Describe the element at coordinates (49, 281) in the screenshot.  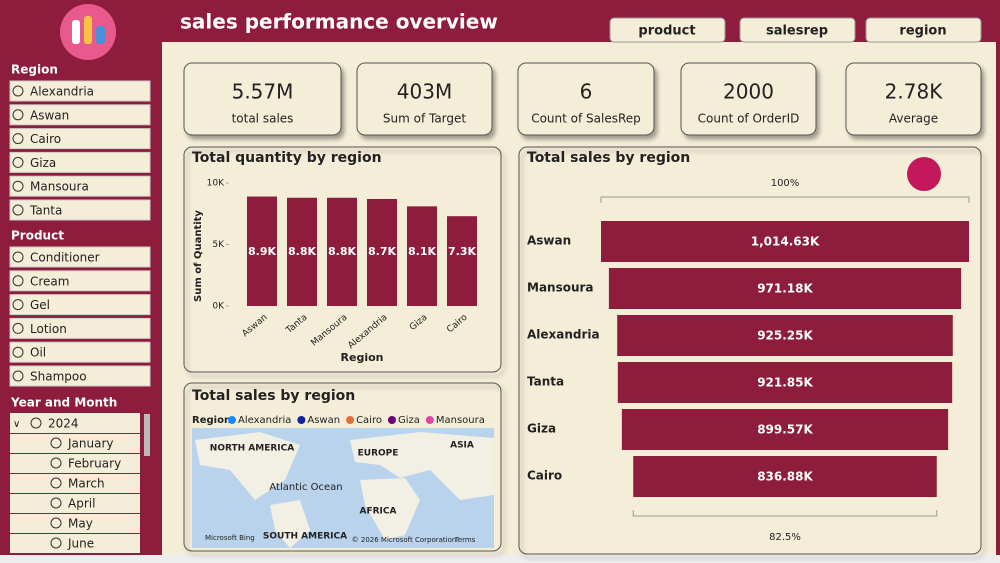
I see `slicer-label: Cream` at that location.